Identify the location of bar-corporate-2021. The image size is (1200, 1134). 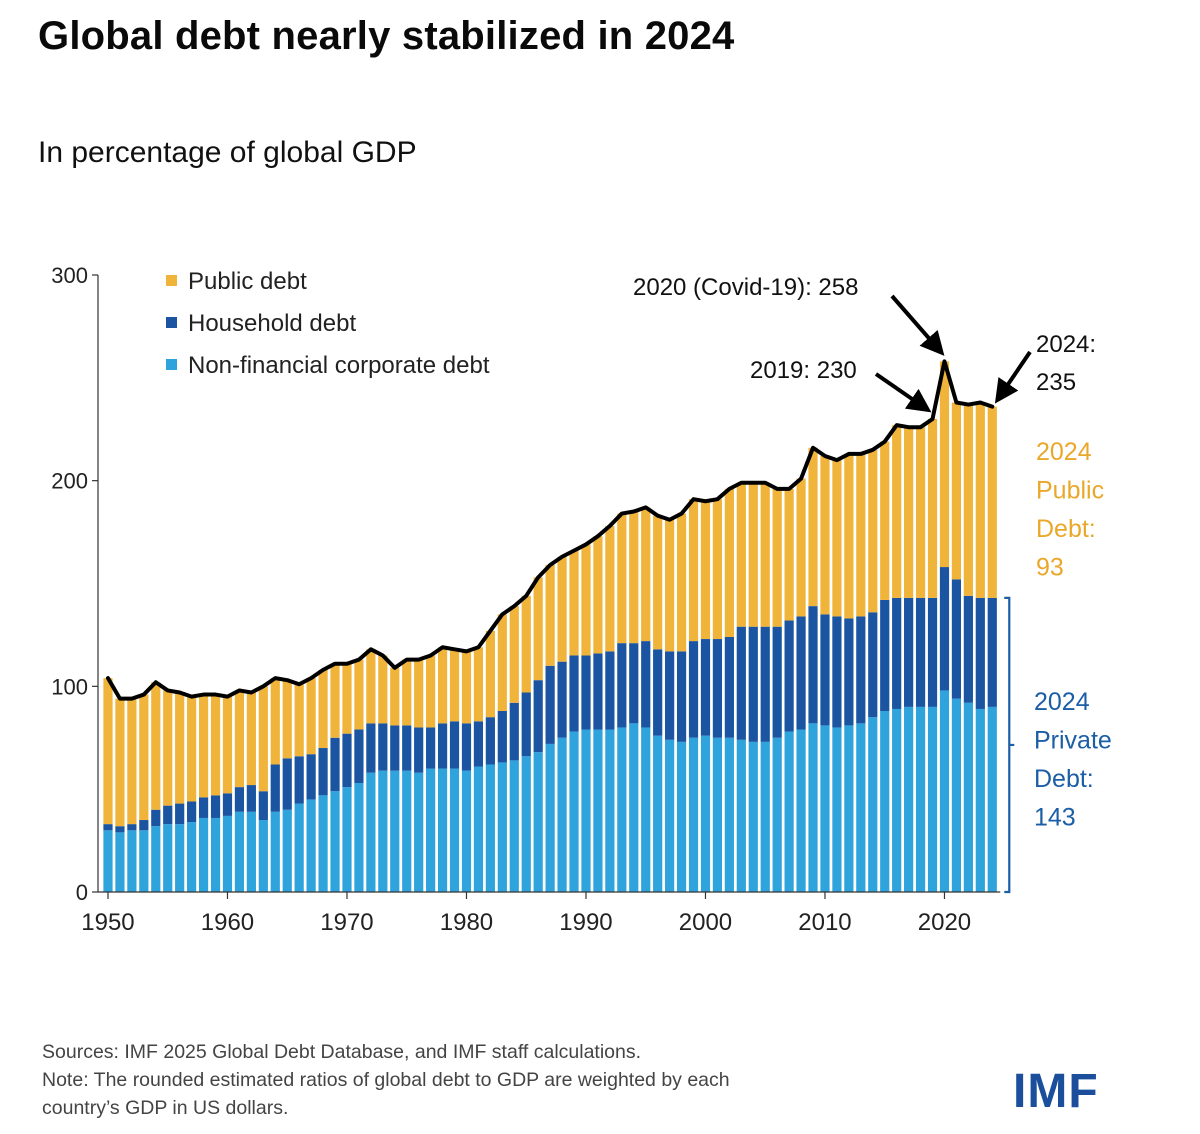
(956, 795).